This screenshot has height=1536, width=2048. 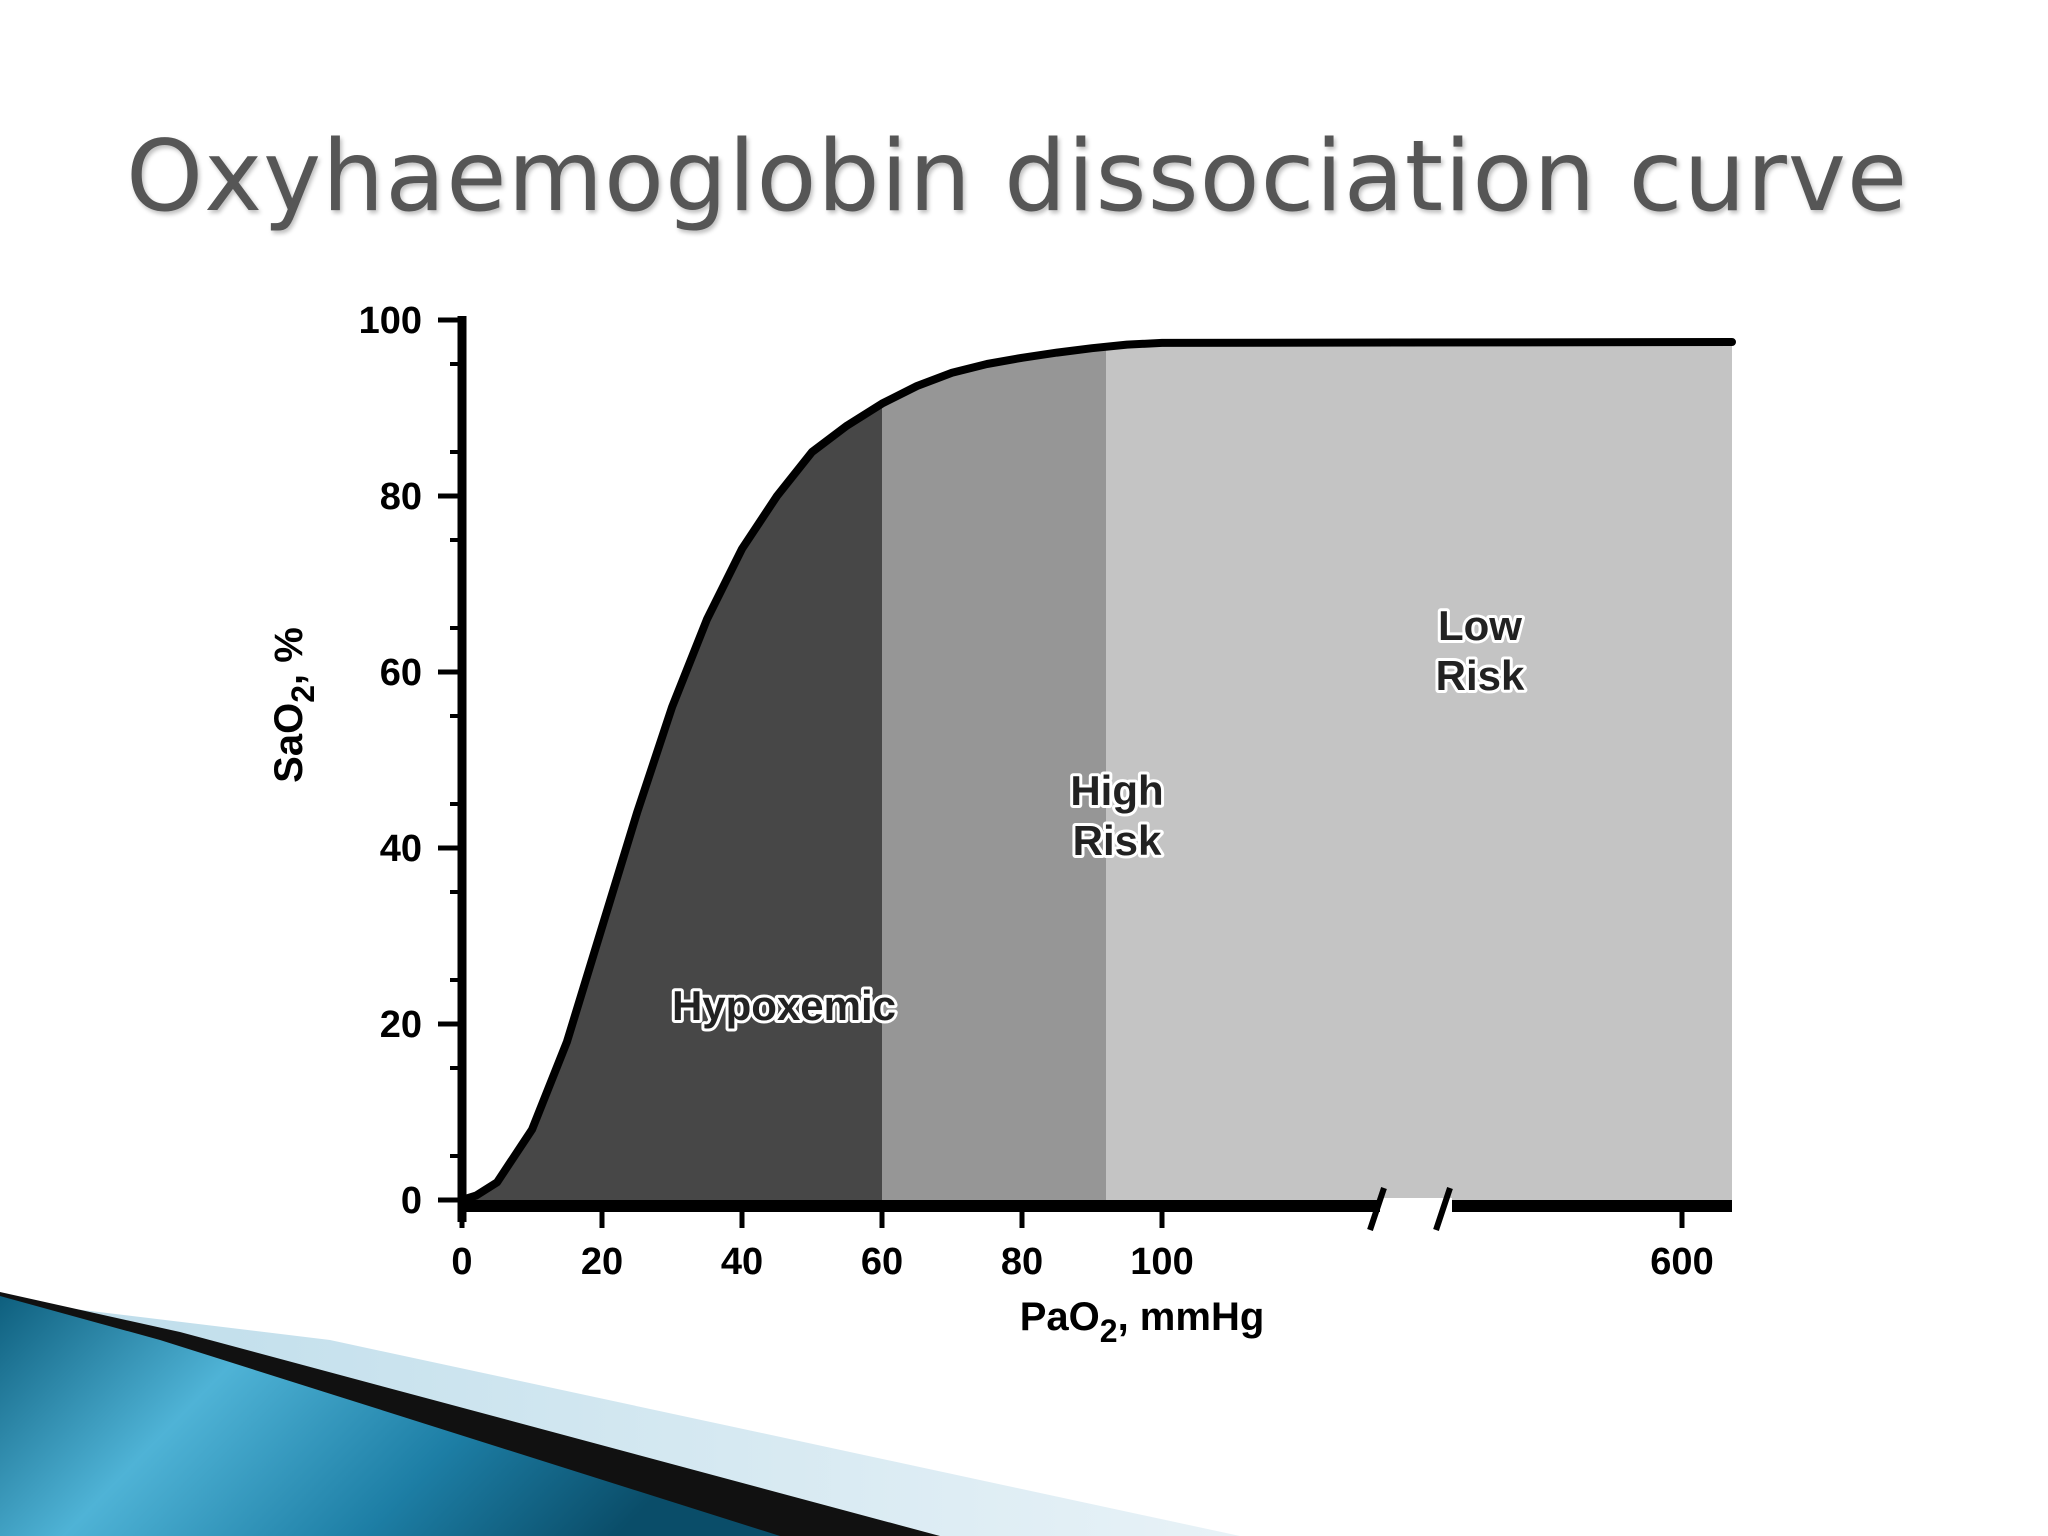 I want to click on y-axis-title: SaO2, %, so click(x=294, y=705).